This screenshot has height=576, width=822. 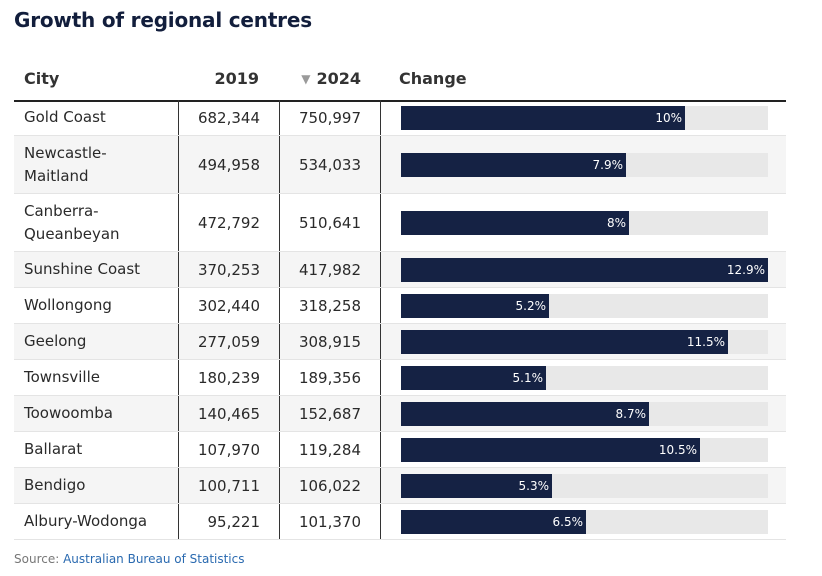 I want to click on source-link: Australian Bureau of Statistics, so click(x=154, y=559).